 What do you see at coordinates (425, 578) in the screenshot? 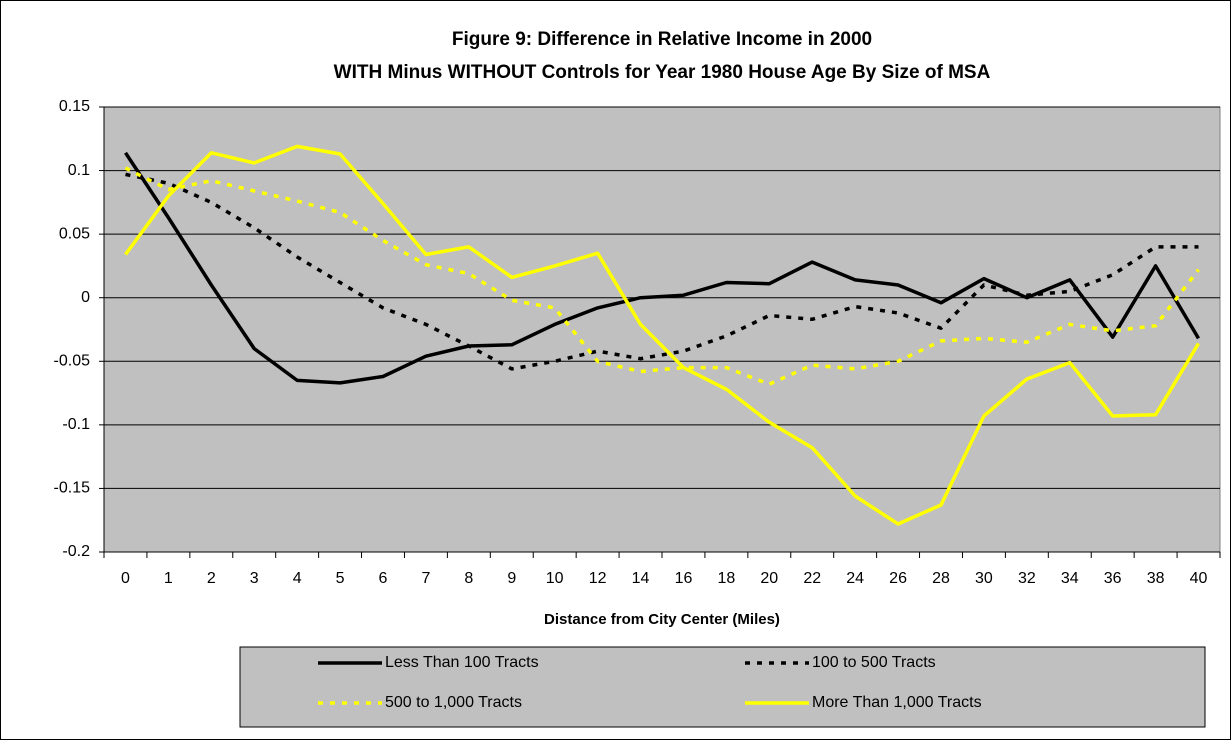
I see `x-tick-label: 7` at bounding box center [425, 578].